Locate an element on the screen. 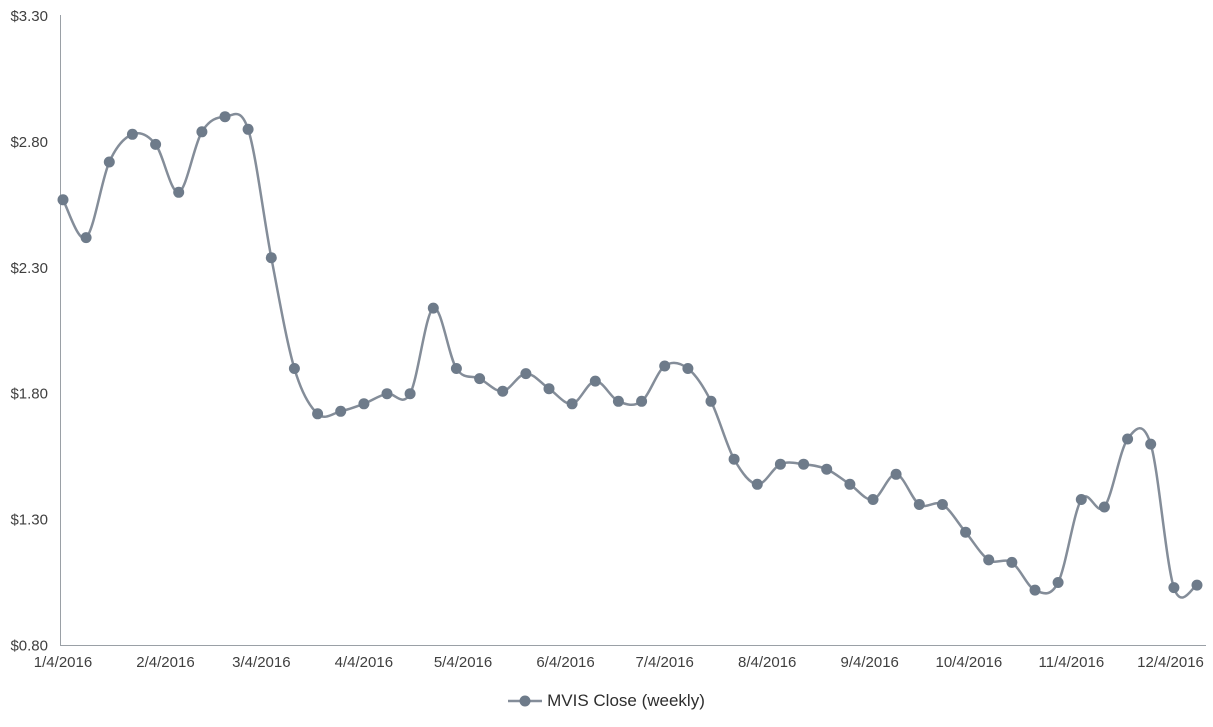 This screenshot has height=727, width=1213. y-axis-tick-label: $2.30 is located at coordinates (29, 268).